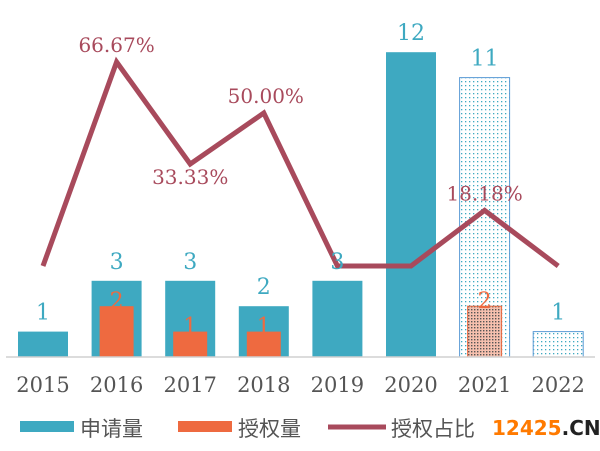  Describe the element at coordinates (411, 33) in the screenshot. I see `label-apply-2020: 12` at that location.